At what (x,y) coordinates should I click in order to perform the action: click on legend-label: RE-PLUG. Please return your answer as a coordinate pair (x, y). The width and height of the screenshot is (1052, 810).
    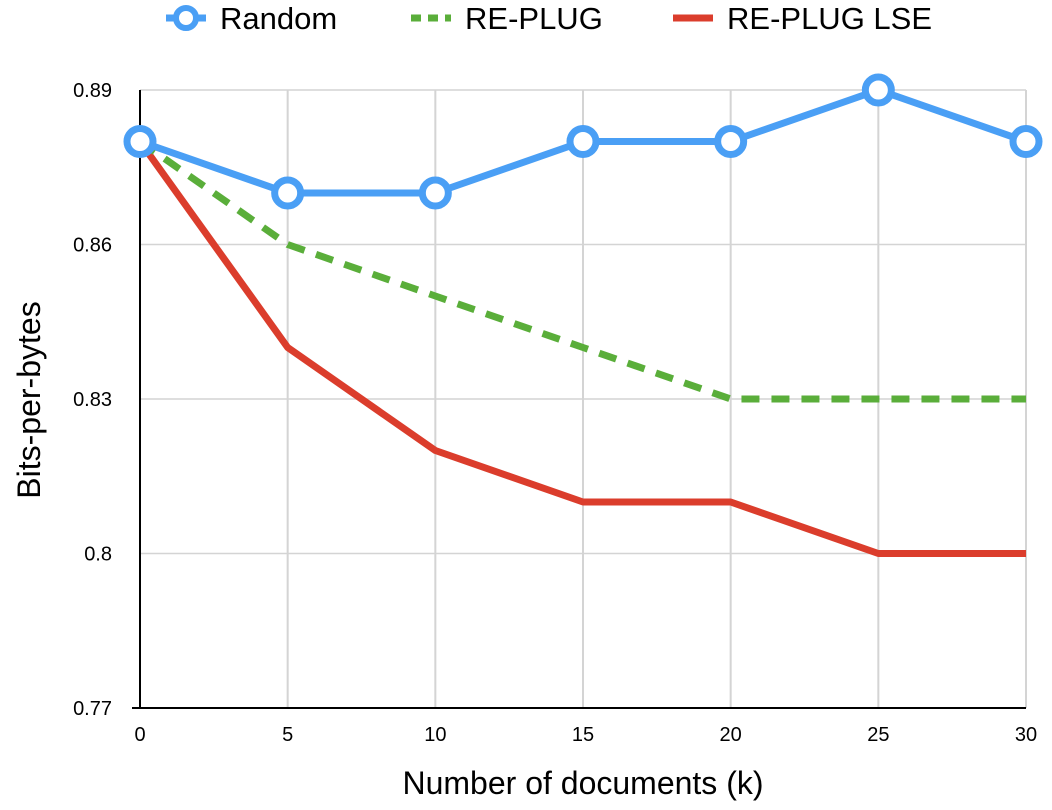
    Looking at the image, I should click on (534, 18).